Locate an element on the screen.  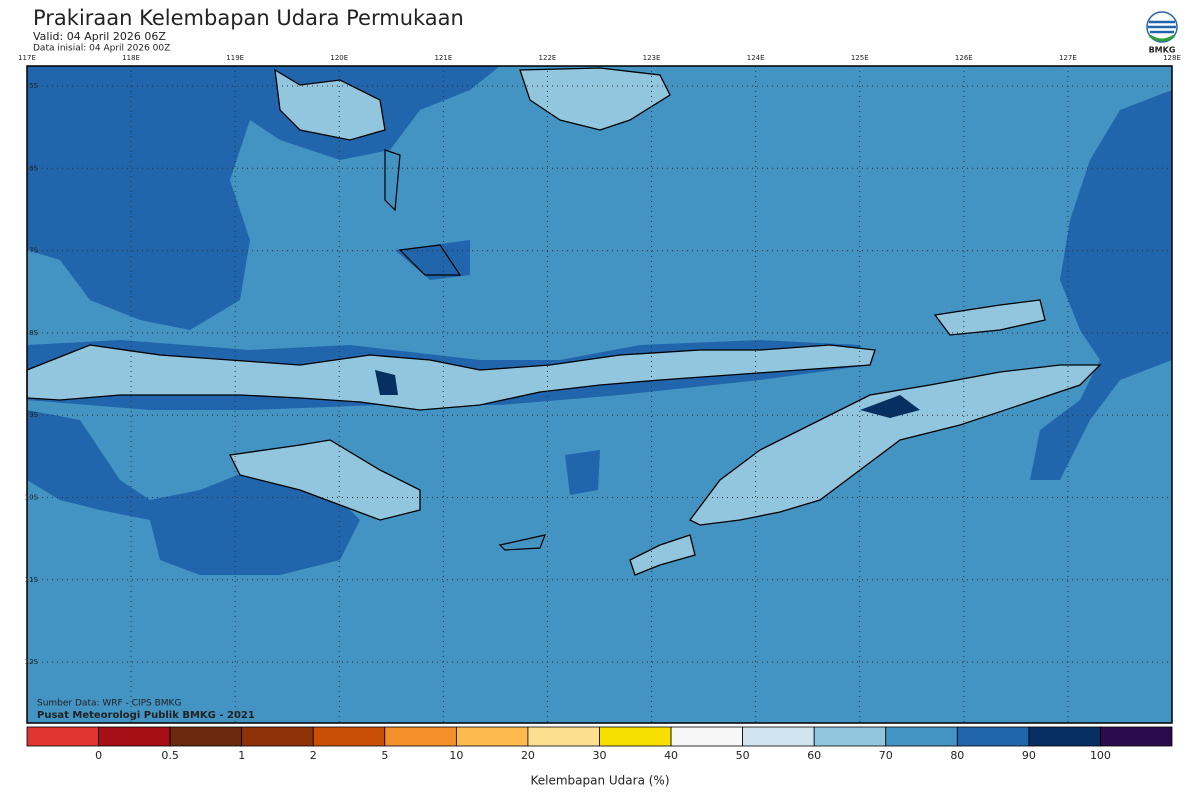
longitude-label: 125E is located at coordinates (860, 58).